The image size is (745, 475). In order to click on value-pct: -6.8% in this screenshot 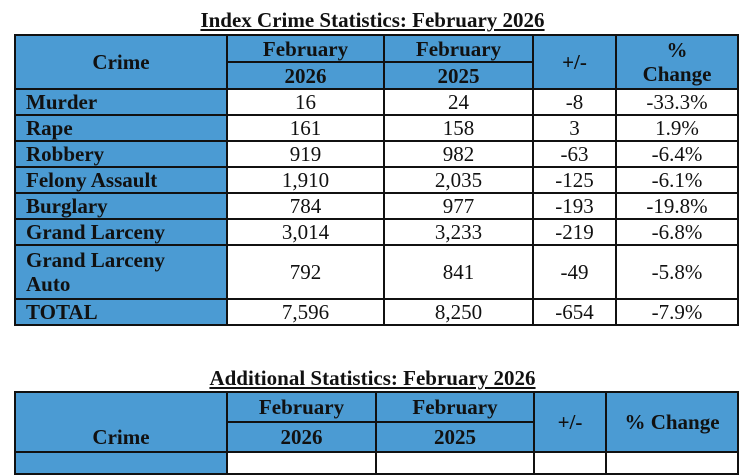, I will do `click(677, 232)`.